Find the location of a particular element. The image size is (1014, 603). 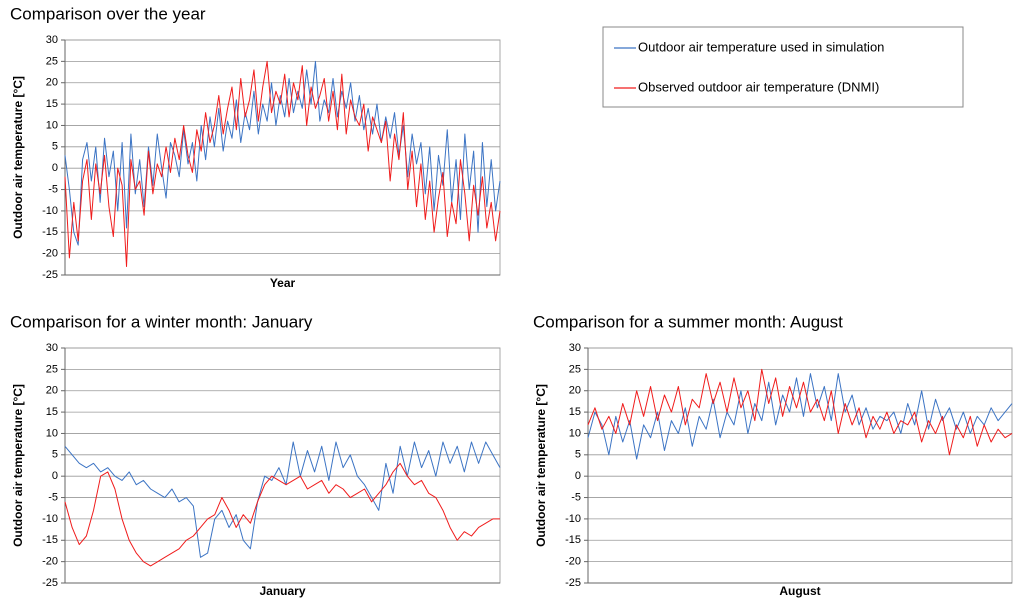

chart-title: Comparison for a summer month: August is located at coordinates (688, 321).